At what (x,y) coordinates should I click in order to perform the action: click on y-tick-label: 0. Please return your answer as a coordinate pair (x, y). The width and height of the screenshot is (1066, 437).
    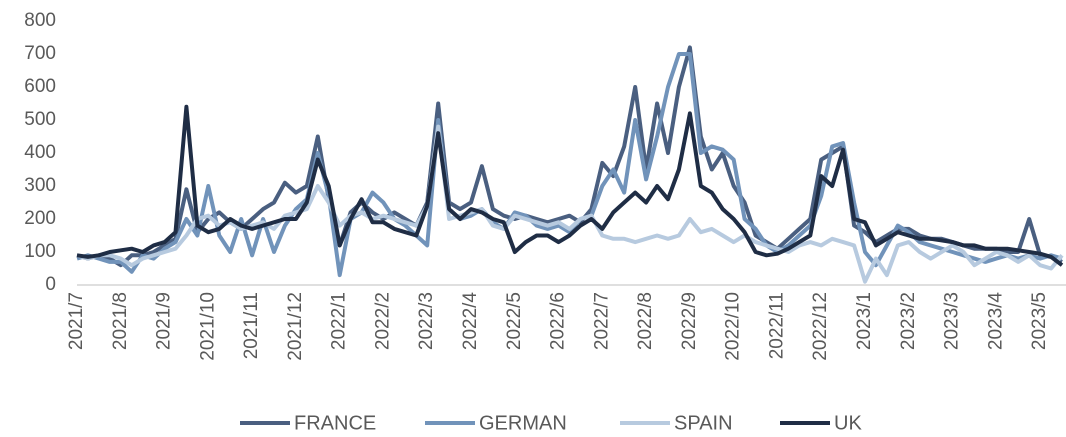
    Looking at the image, I should click on (50, 284).